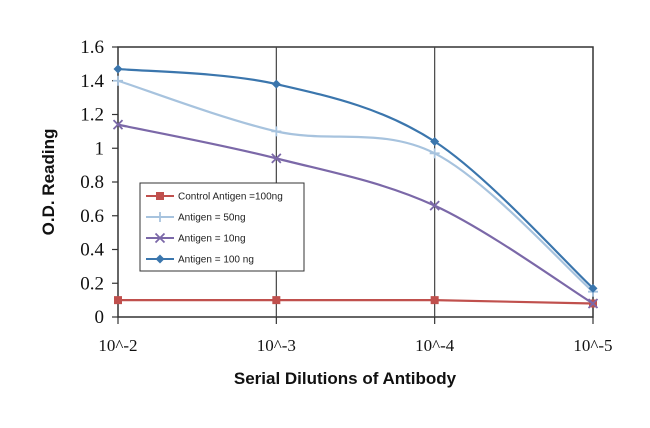 The image size is (650, 428). I want to click on legend-item: Antigen = 10ng, so click(196, 238).